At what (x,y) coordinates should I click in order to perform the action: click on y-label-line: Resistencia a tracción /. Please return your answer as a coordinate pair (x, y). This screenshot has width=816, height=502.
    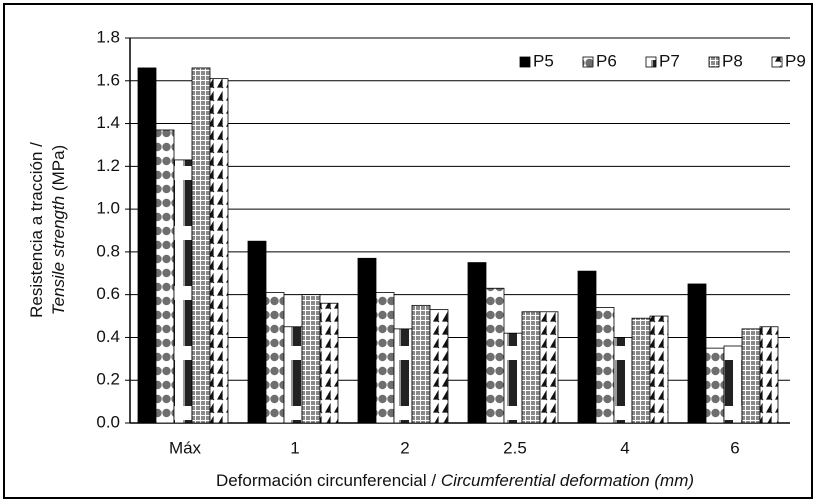
    Looking at the image, I should click on (36, 230).